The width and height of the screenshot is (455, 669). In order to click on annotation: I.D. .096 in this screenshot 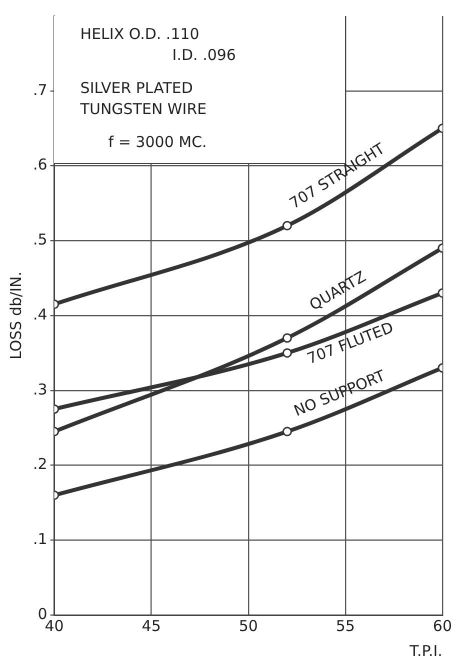, I will do `click(204, 55)`.